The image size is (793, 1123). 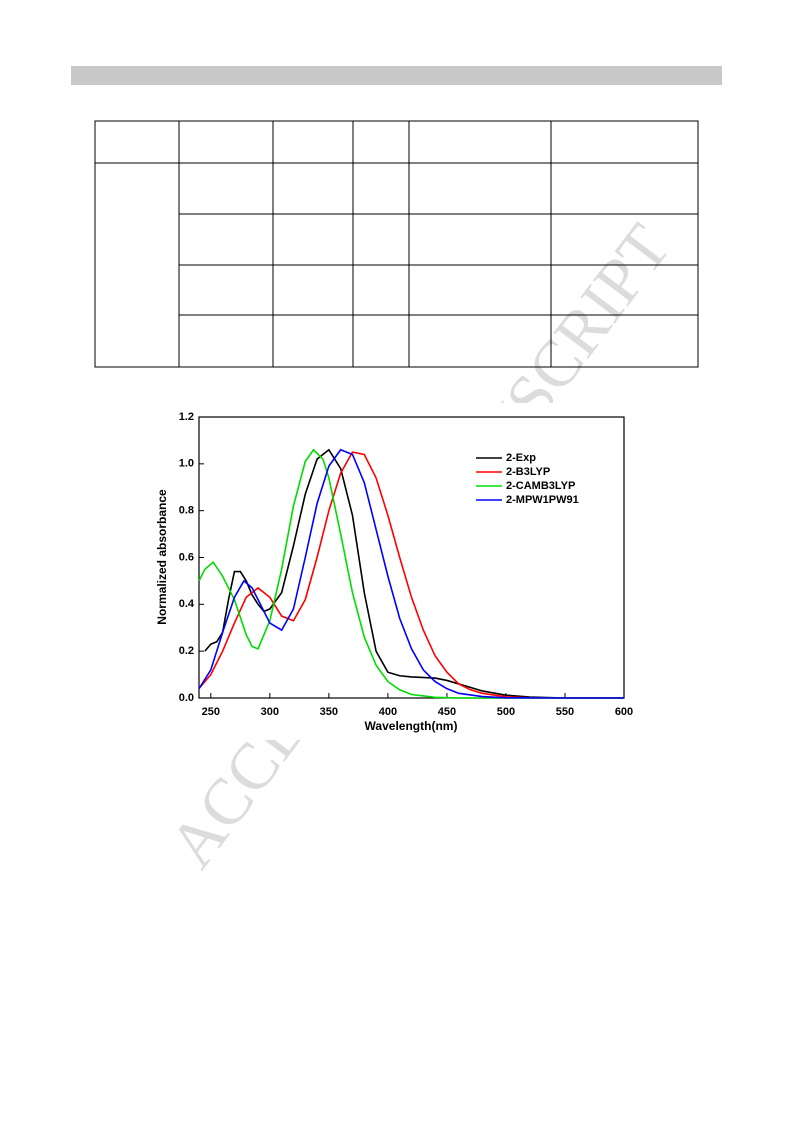 I want to click on y-tick-label: 1.0, so click(x=186, y=464).